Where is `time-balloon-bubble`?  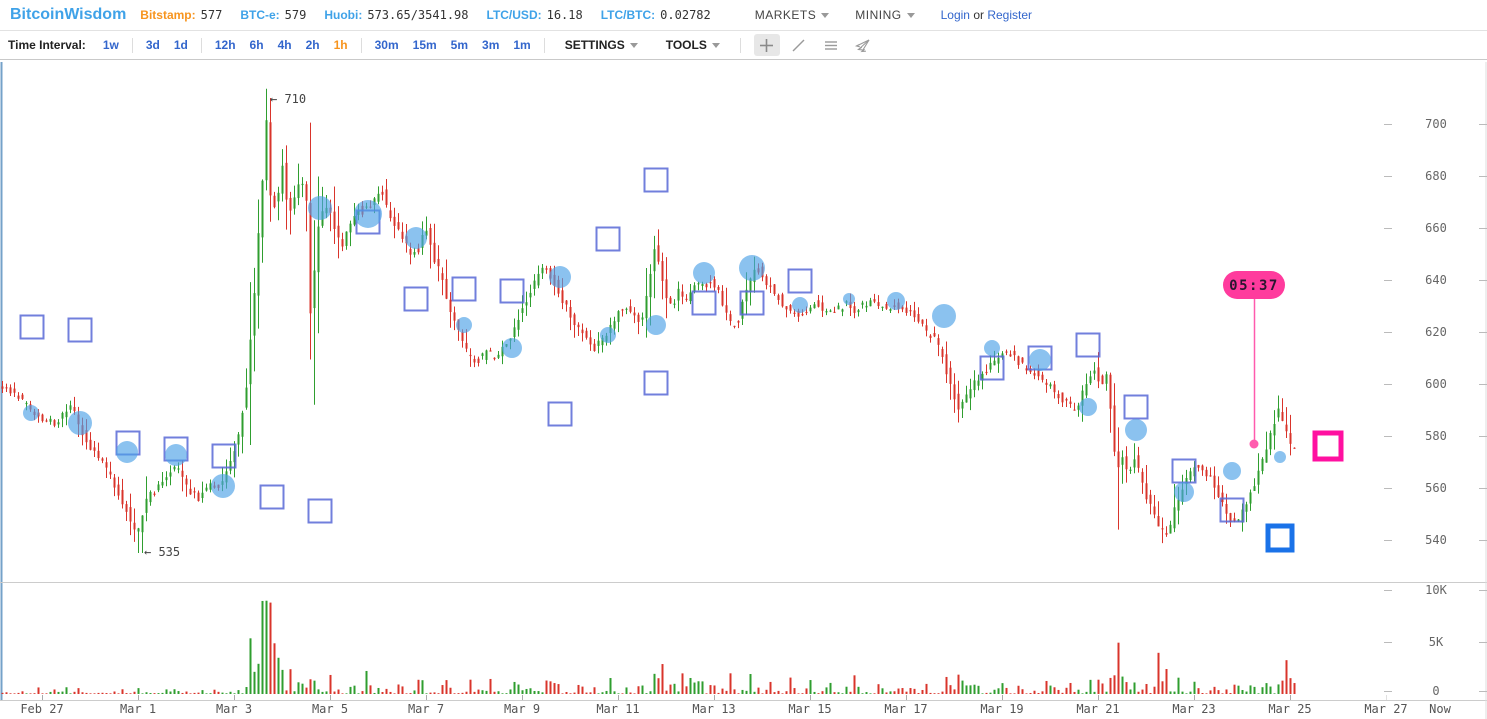 time-balloon-bubble is located at coordinates (1254, 285).